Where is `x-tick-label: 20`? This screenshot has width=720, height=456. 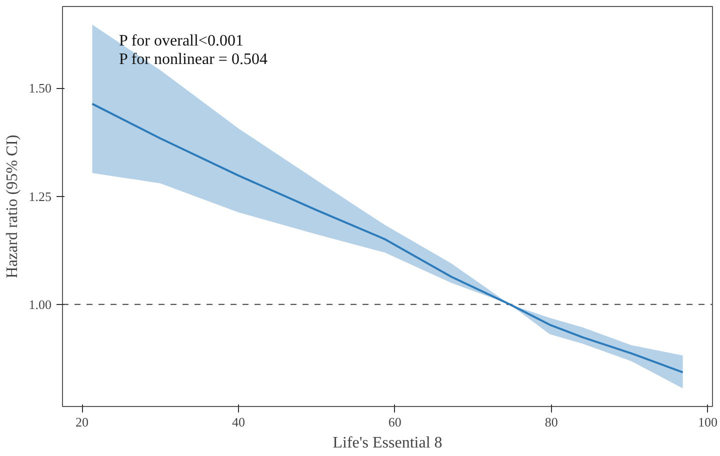
x-tick-label: 20 is located at coordinates (82, 422).